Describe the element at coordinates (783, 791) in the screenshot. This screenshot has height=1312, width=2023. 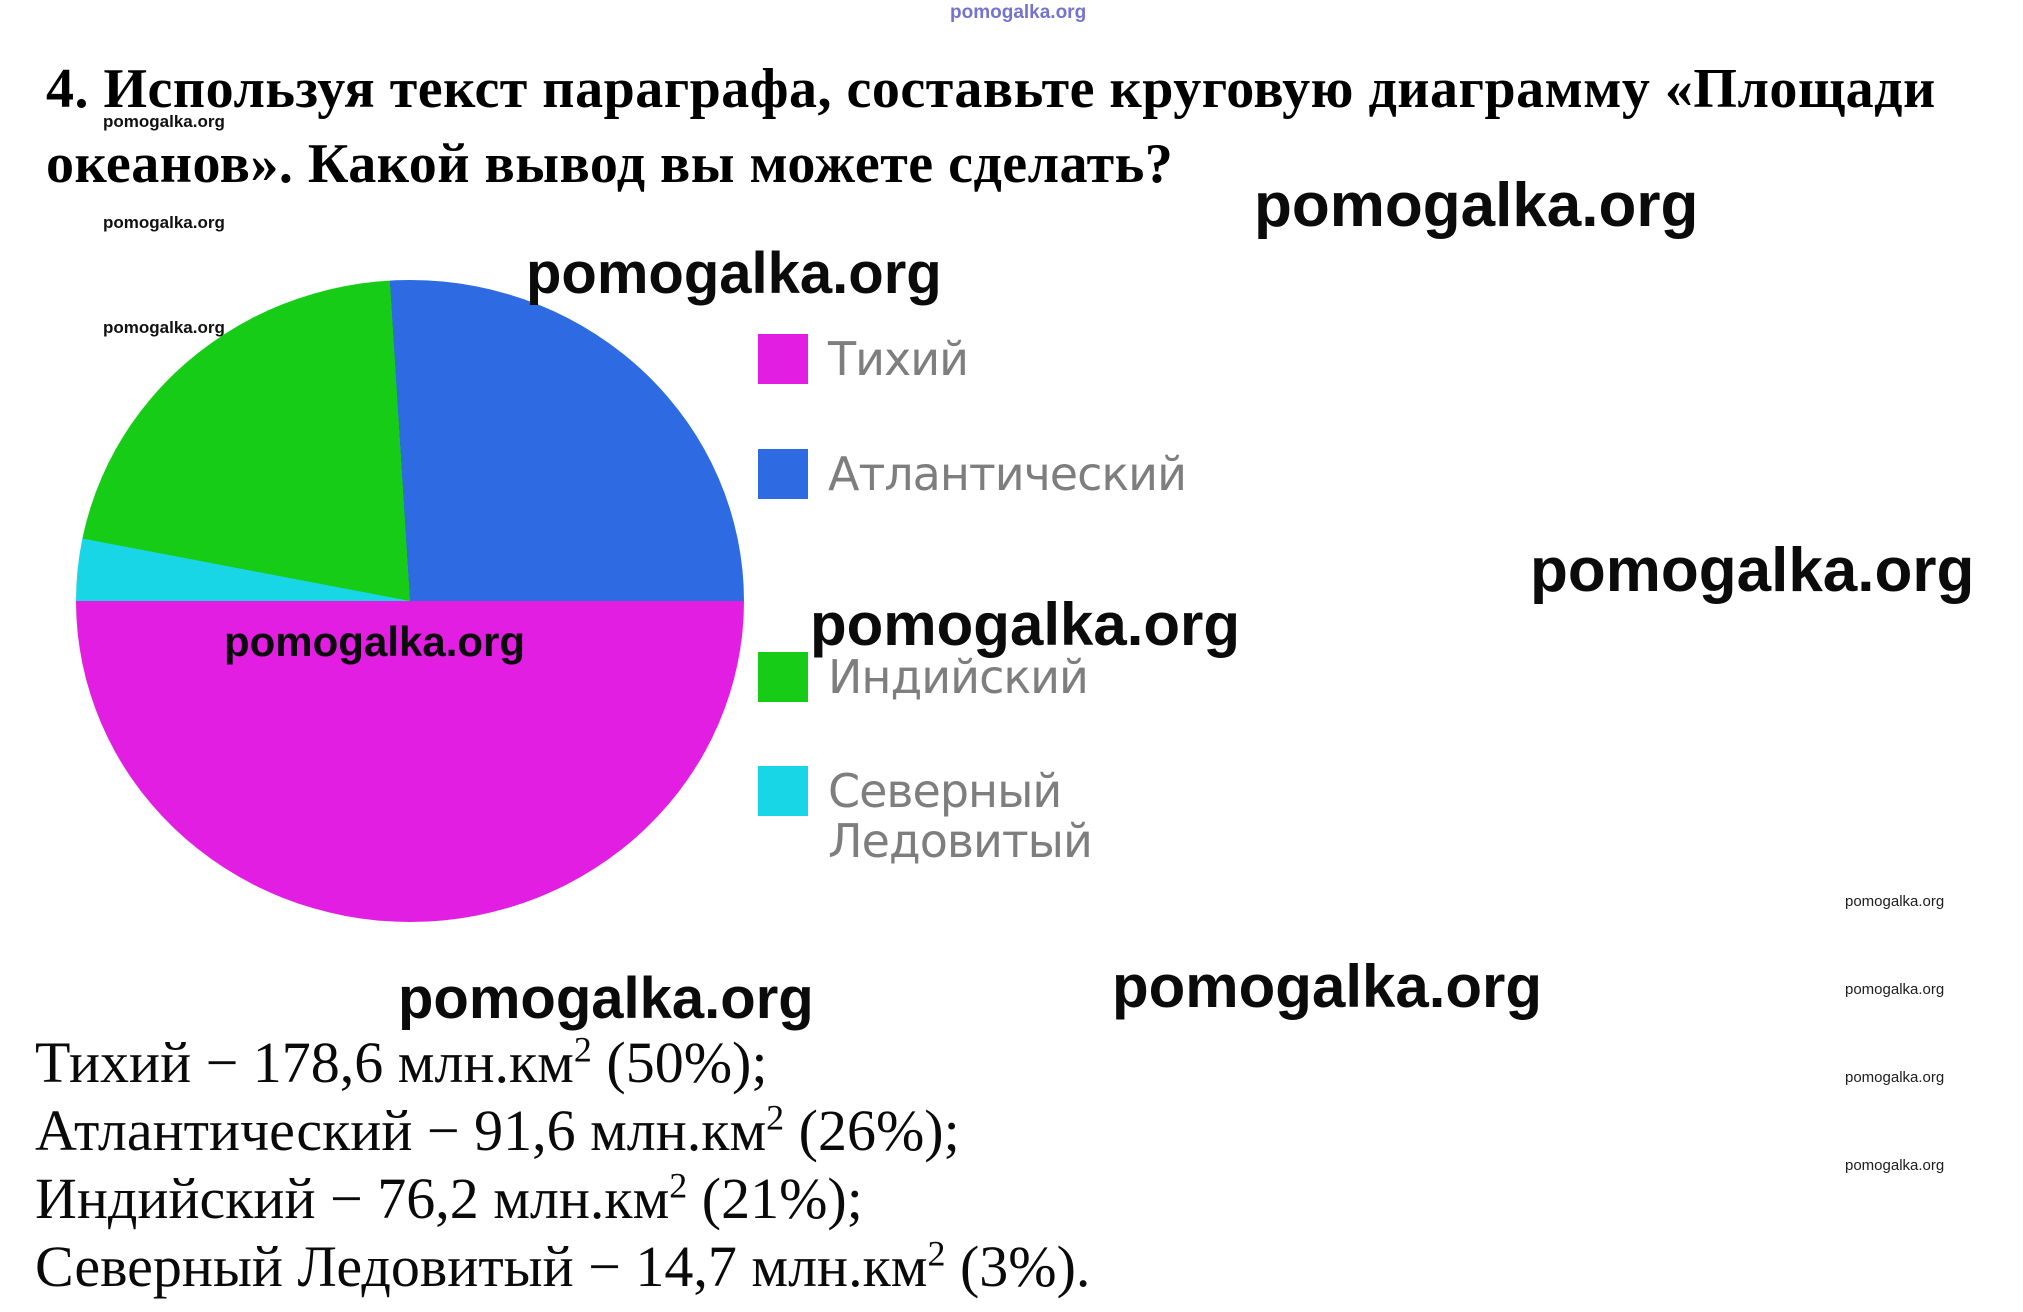
I see `legend-swatch-arctic` at that location.